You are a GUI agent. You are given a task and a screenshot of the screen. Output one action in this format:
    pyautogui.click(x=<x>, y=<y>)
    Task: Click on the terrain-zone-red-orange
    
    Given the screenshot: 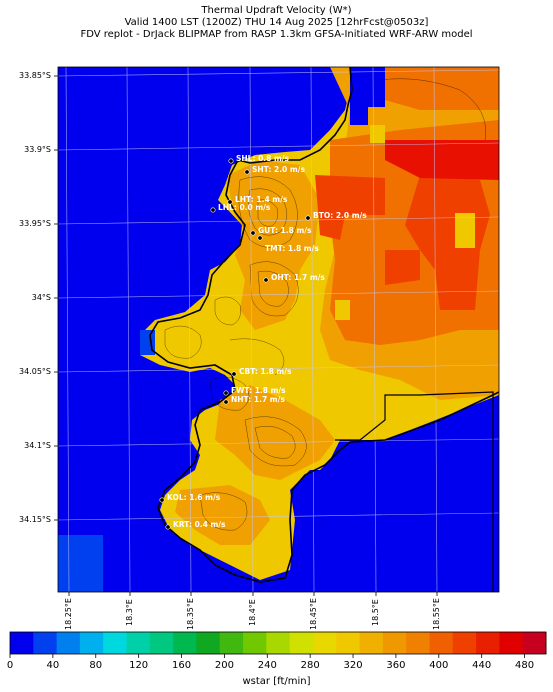 What is the action you would take?
    pyautogui.click(x=350, y=207)
    